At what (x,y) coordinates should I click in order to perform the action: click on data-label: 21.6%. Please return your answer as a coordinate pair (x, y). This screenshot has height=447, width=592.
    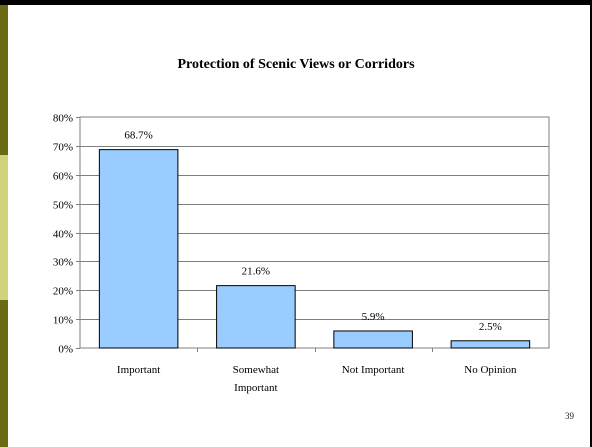
    Looking at the image, I should click on (256, 272).